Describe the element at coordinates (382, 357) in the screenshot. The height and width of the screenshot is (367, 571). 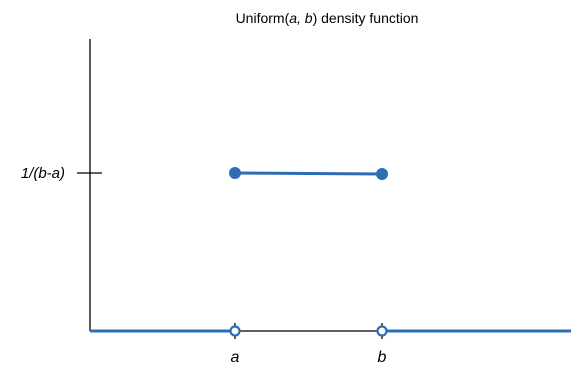
I see `x-tick-label-b: b` at that location.